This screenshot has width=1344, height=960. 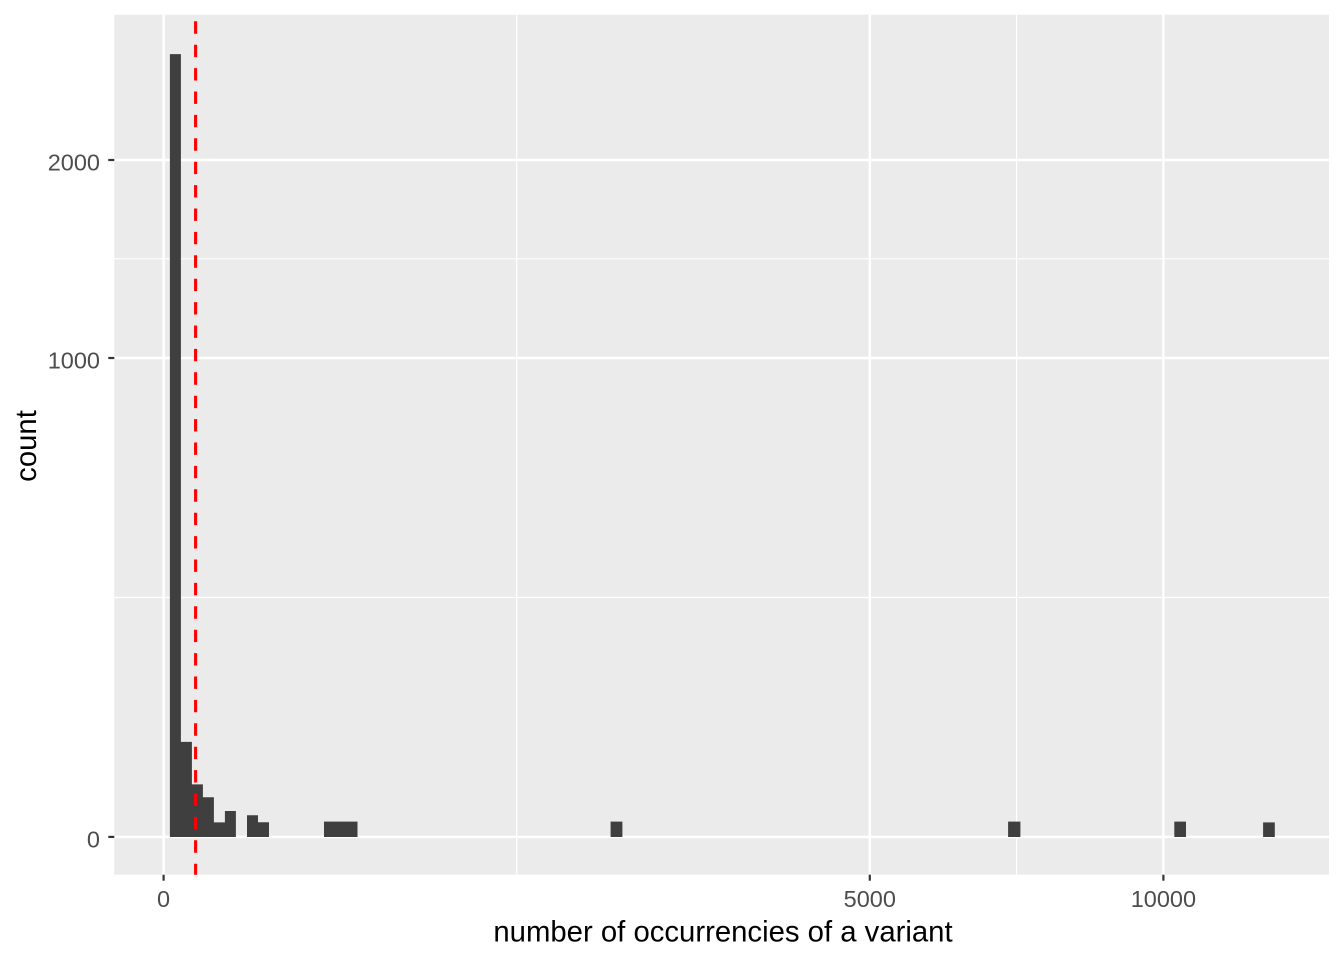 I want to click on svg-text: count, so click(x=26, y=446).